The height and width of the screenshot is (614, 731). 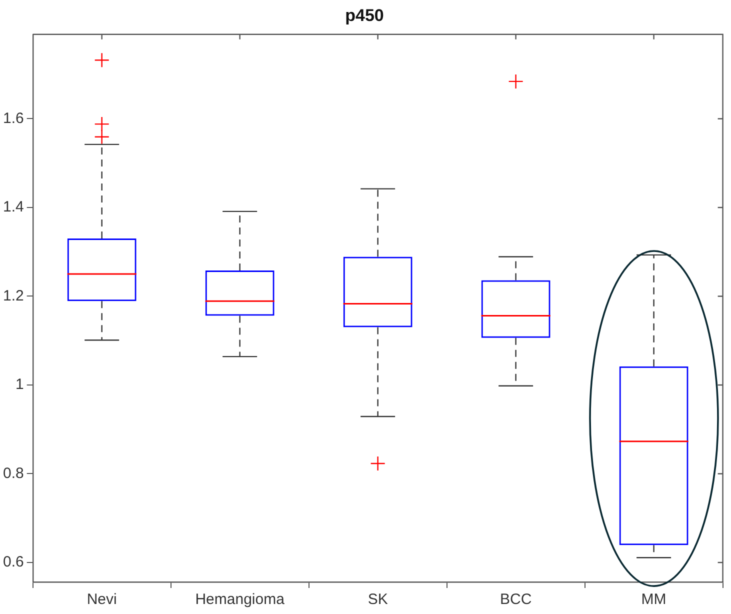 I want to click on x-tick-label: SK, so click(x=378, y=599).